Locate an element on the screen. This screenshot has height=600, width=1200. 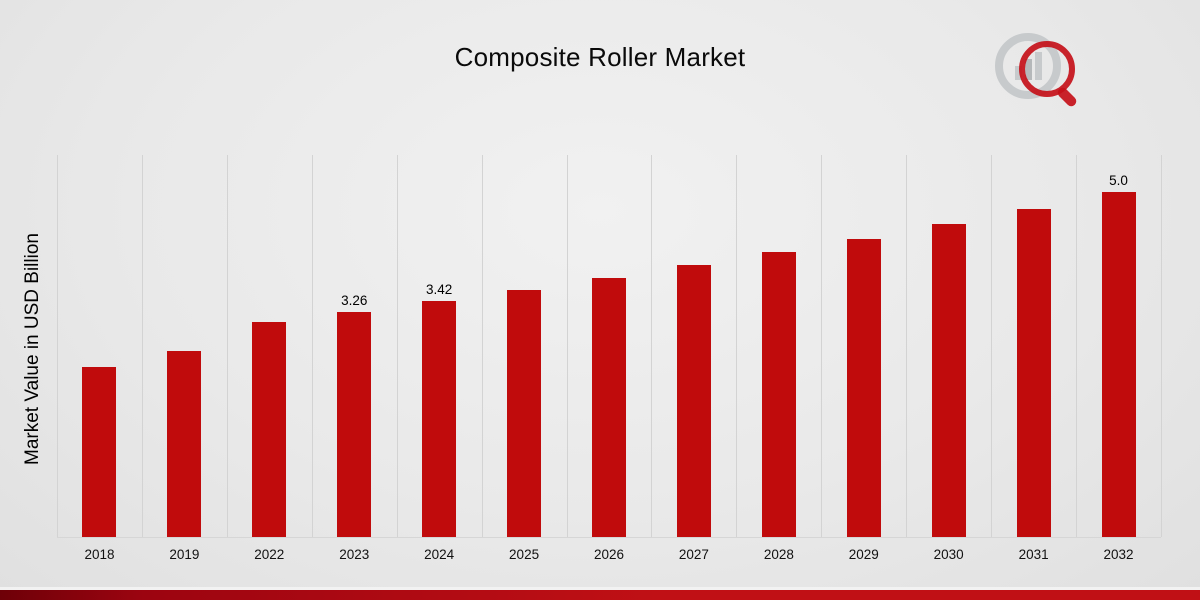
x-tick-2019: 2019 is located at coordinates (184, 554).